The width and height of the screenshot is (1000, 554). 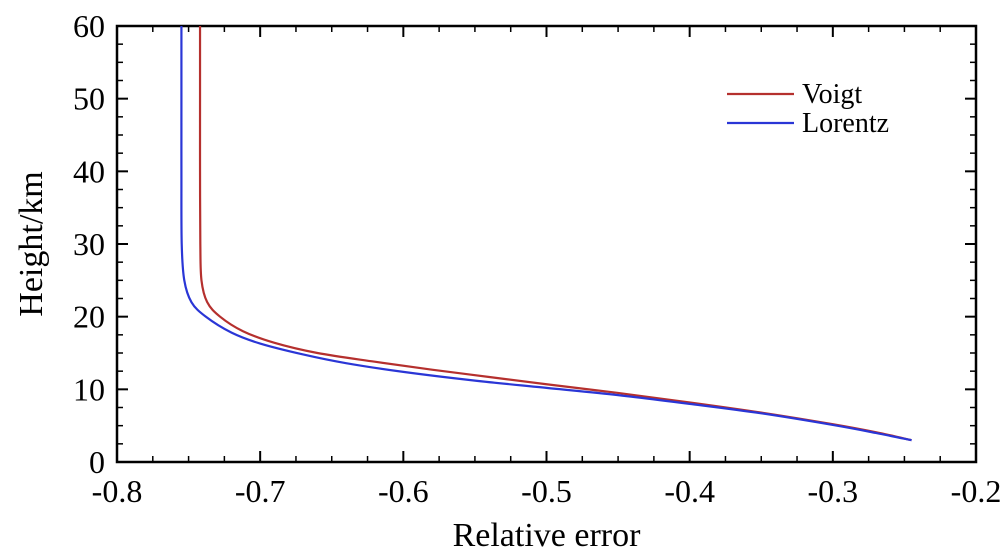 I want to click on legend-label-voigt: Voigt, so click(x=832, y=94).